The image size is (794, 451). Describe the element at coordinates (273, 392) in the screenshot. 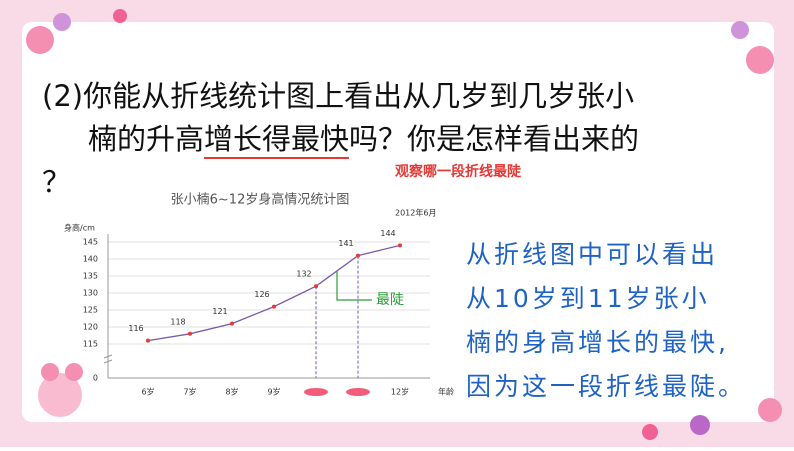

I see `x-tick-label: 9岁` at that location.